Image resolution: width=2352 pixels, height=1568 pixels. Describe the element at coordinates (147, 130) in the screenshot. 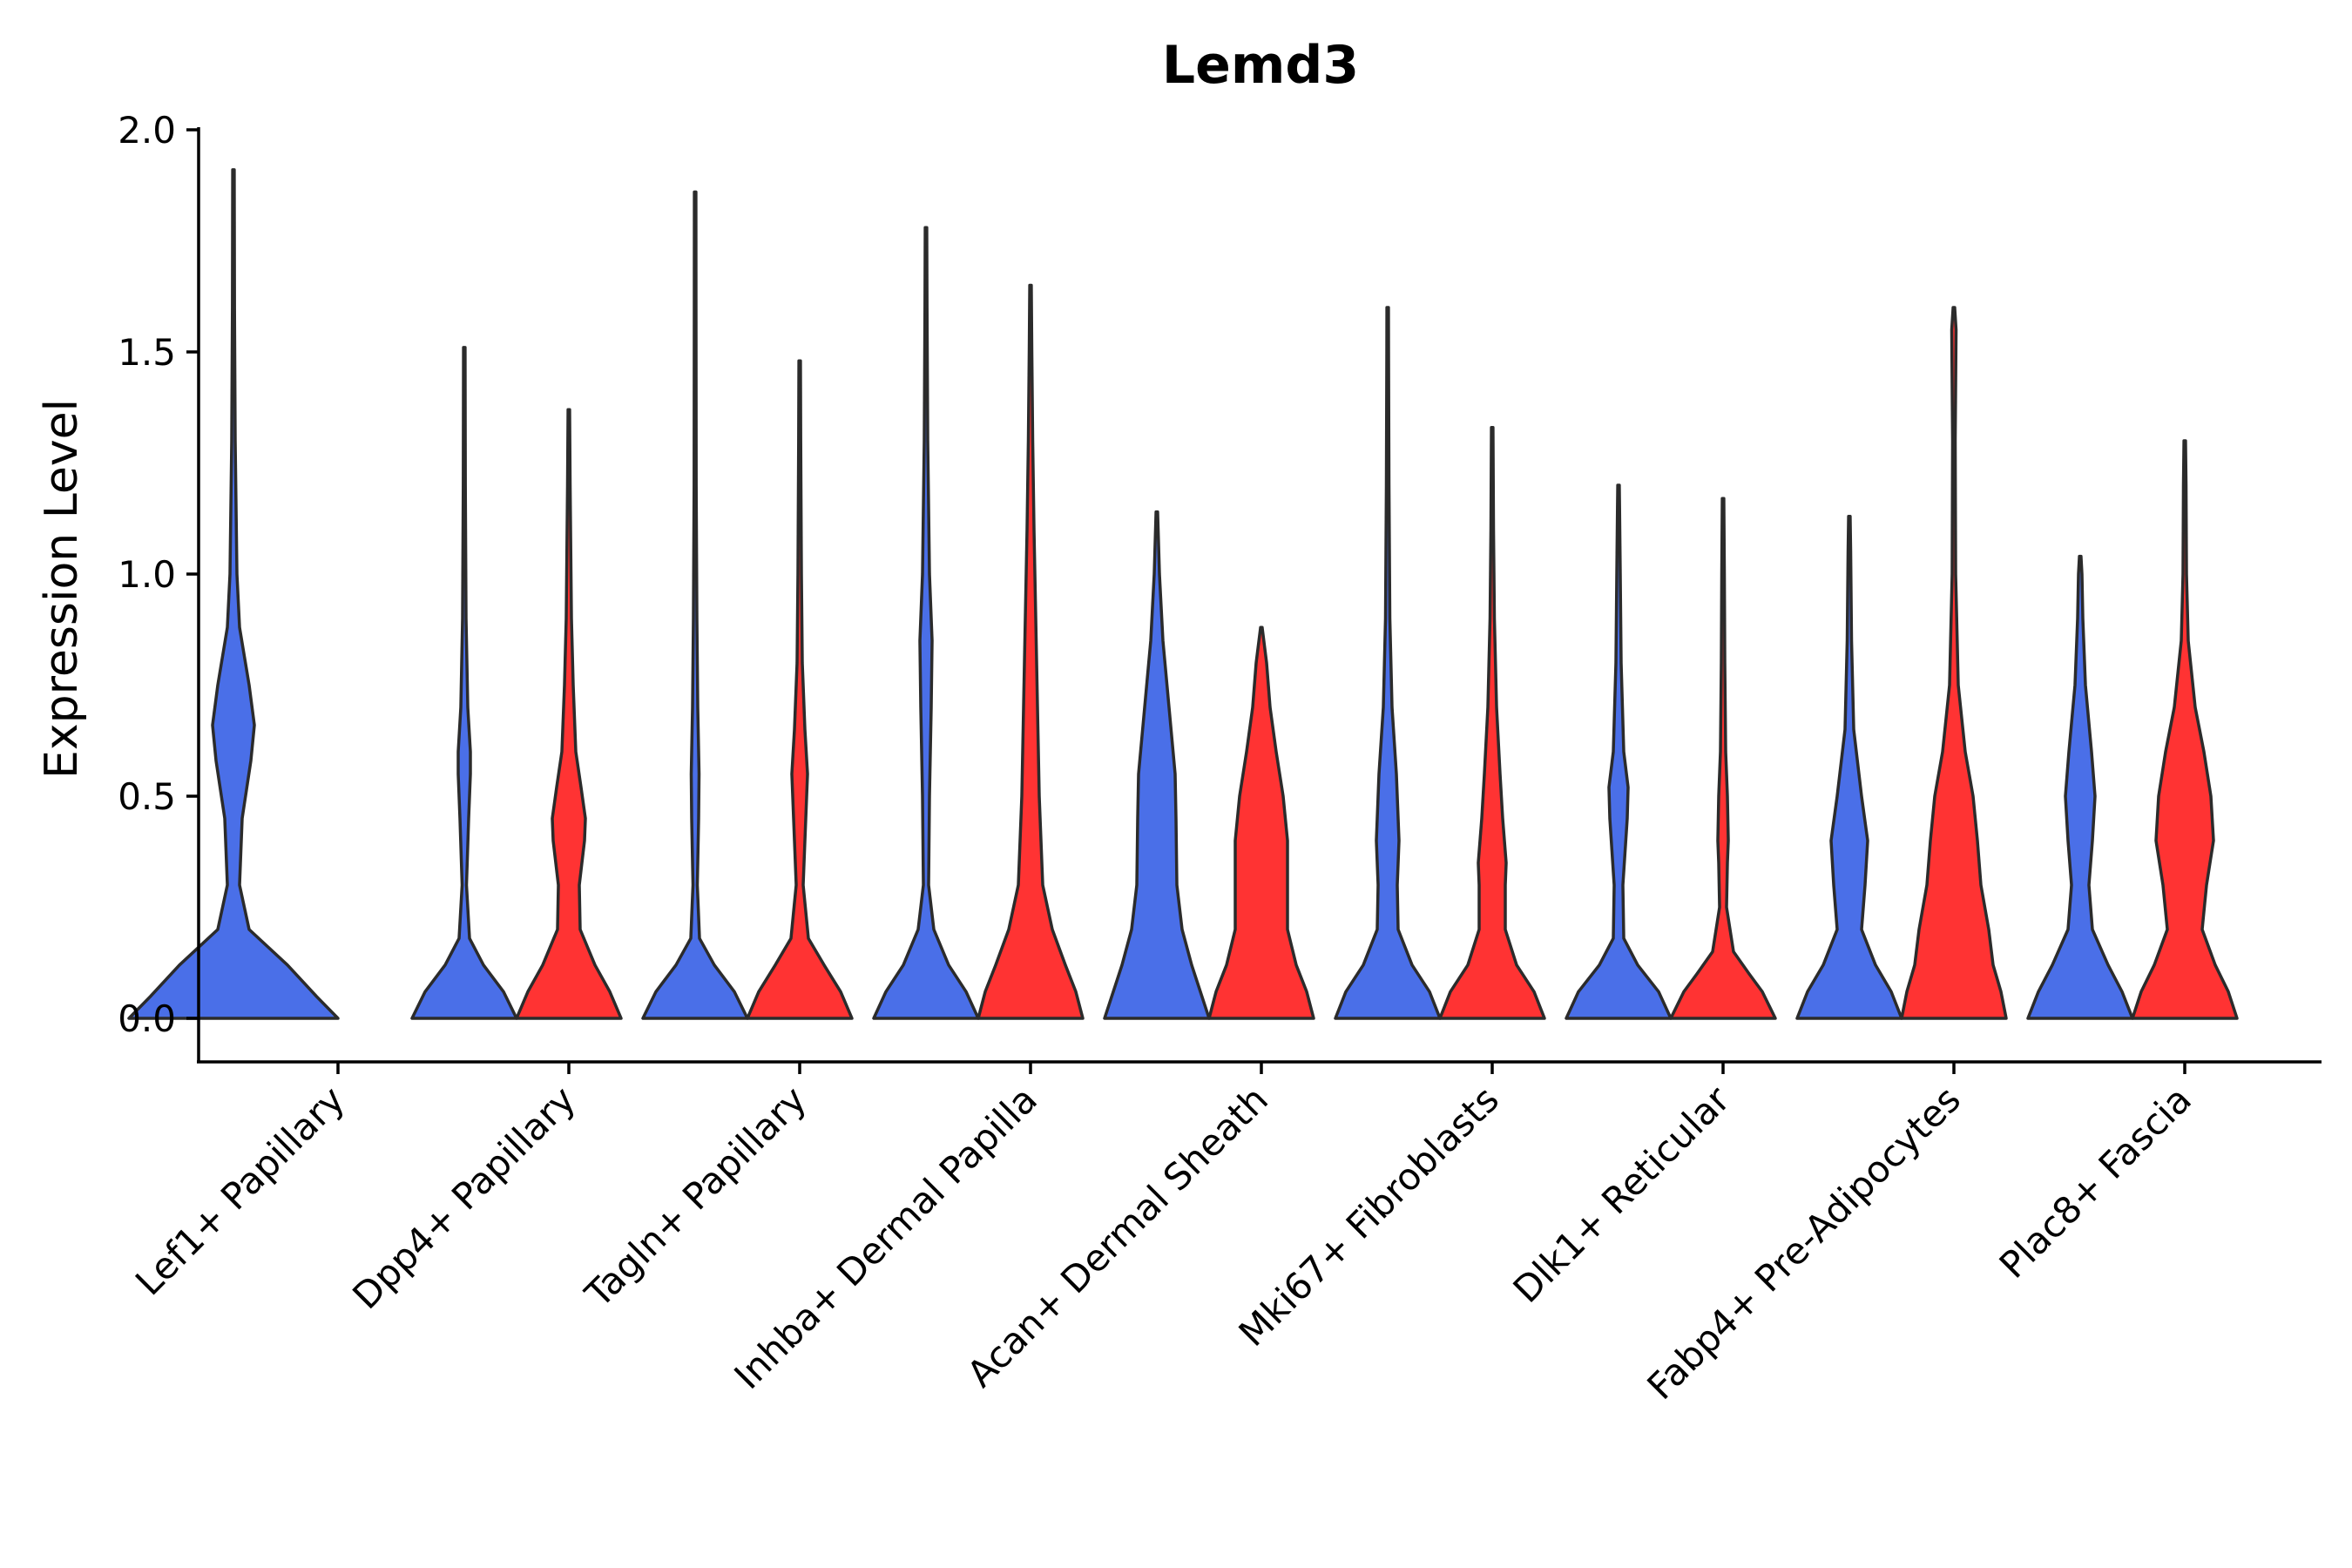

I see `y-tick-label: 2.0` at that location.